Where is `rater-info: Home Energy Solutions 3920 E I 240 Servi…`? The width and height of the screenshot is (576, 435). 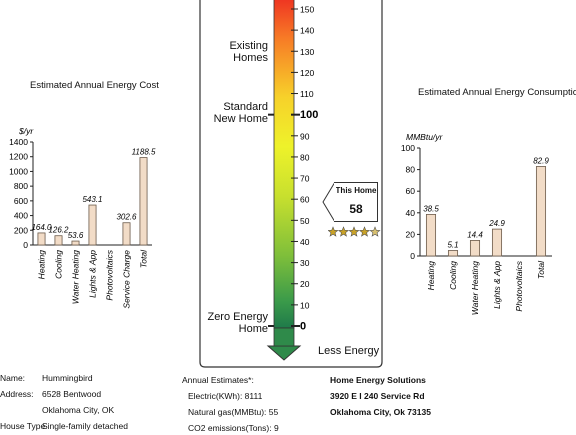
rater-info: Home Energy Solutions 3920 E I 240 Servi… is located at coordinates (380, 396).